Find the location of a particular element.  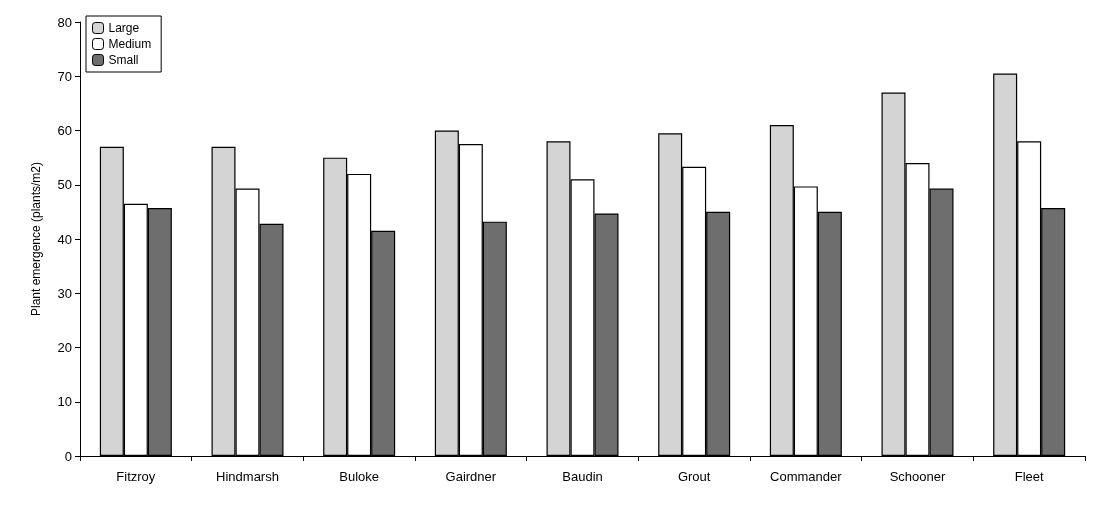

y-tick-label: 30 is located at coordinates (64, 293).